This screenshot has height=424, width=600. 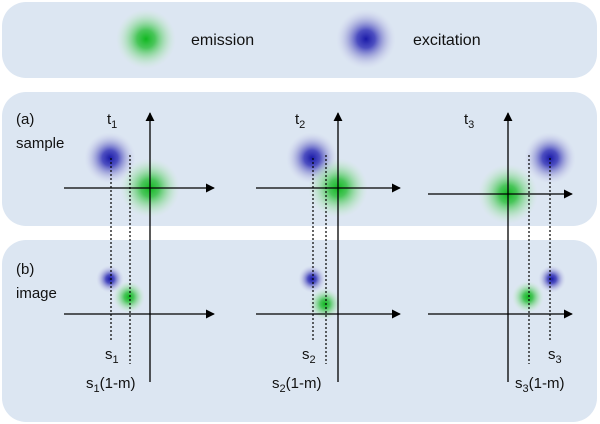 I want to click on image-row-label: image, so click(x=36, y=293).